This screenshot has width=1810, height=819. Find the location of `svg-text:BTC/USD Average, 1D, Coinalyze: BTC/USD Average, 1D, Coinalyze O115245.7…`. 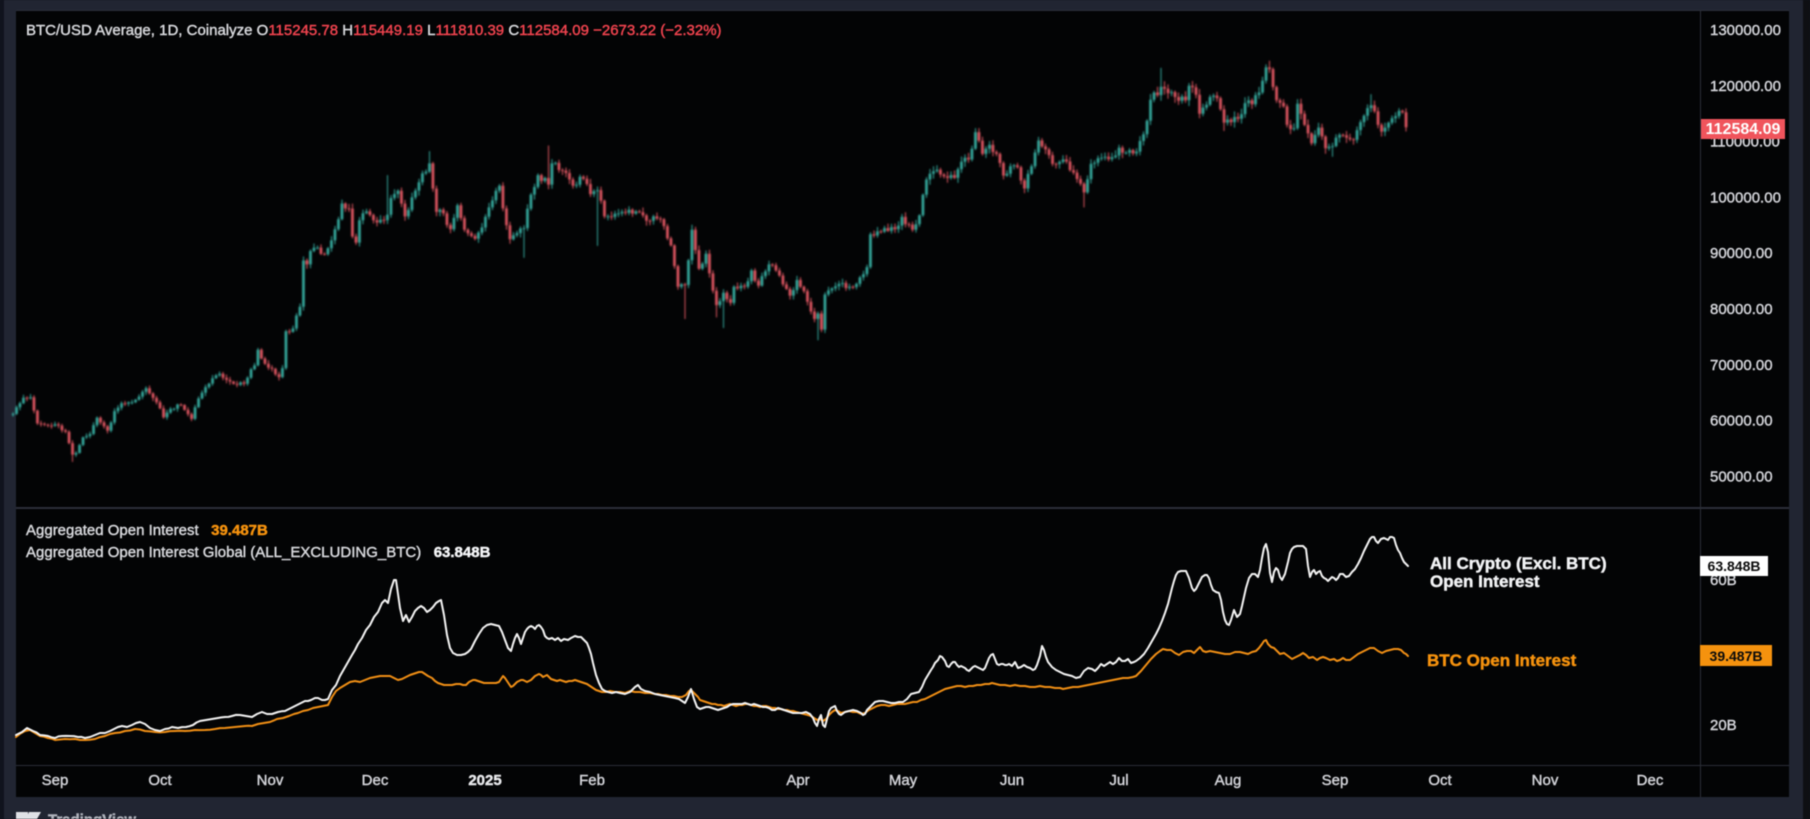

svg-text:BTC/USD Average, 1D, Coinalyze: BTC/USD Average, 1D, Coinalyze O115245.7… is located at coordinates (374, 30).